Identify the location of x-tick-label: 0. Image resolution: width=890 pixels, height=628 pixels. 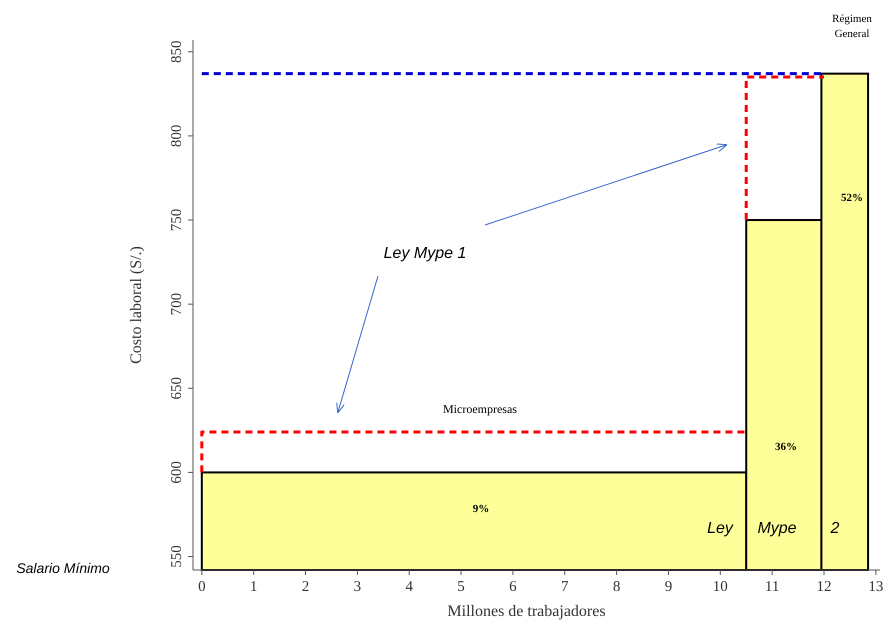
(202, 587).